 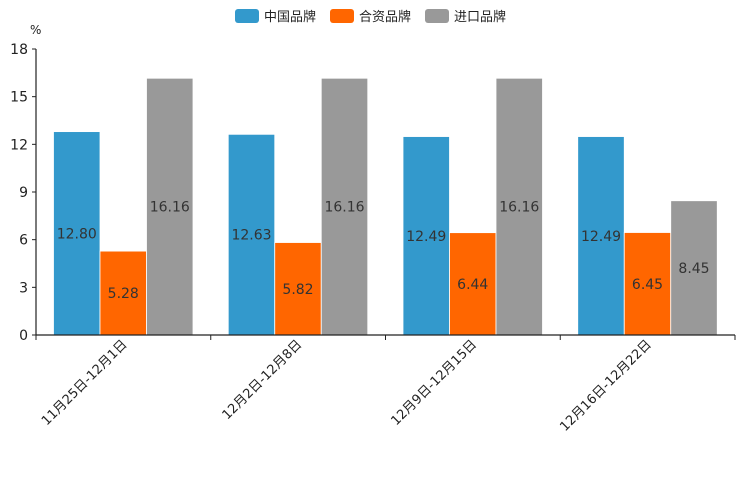 I want to click on legend-label: 合资品牌, so click(x=385, y=17).